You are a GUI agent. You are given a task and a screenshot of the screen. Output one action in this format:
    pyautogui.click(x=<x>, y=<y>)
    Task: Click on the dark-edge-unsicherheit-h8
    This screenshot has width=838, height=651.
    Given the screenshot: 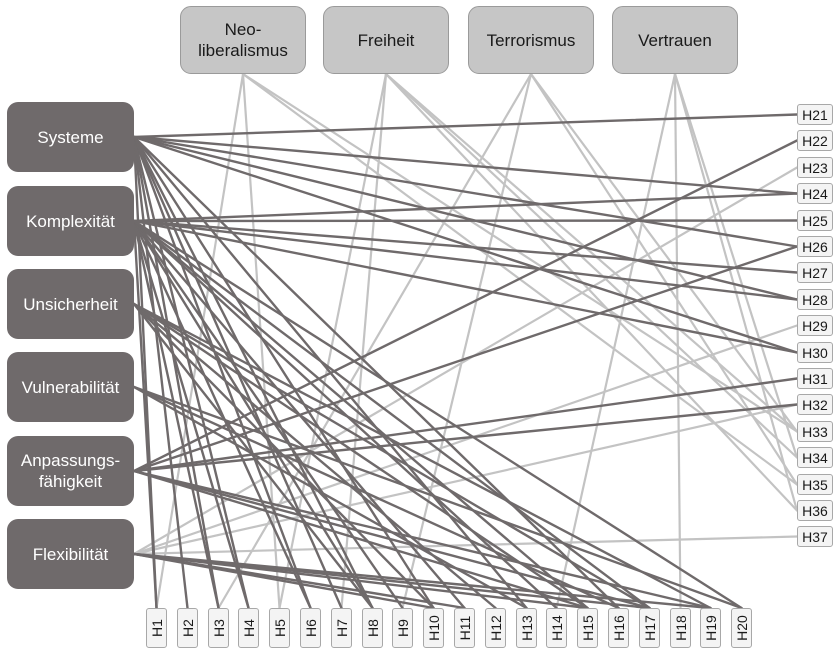 What is the action you would take?
    pyautogui.click(x=253, y=456)
    